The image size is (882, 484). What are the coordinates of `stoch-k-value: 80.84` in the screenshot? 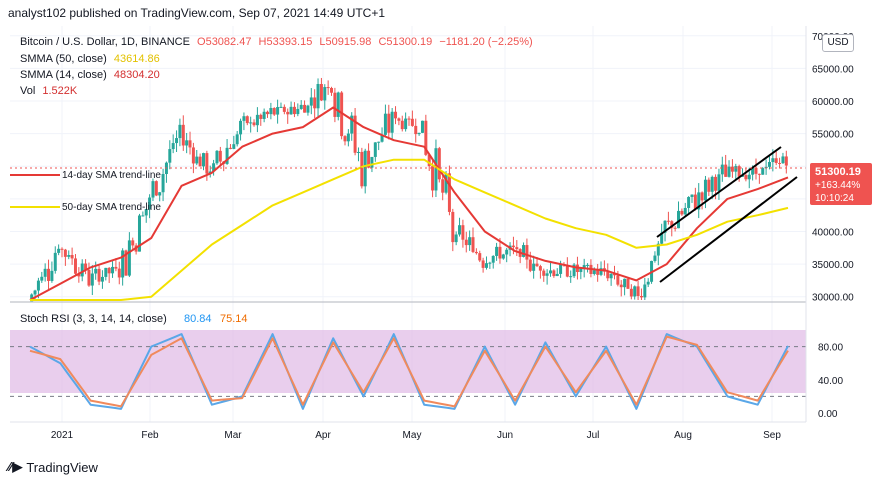 It's located at (198, 319).